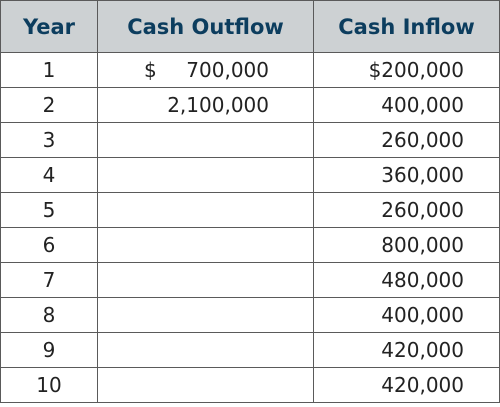 The height and width of the screenshot is (407, 500). I want to click on cash-outflow-cell: $700,000, so click(205, 70).